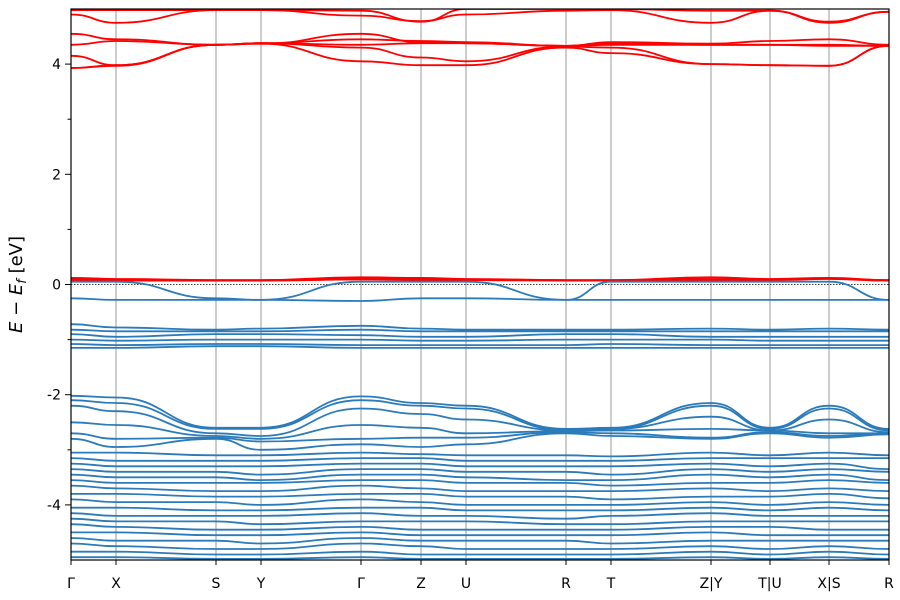 This screenshot has height=600, width=900. What do you see at coordinates (16, 308) in the screenshot?
I see `y-axis-label-main: E − E` at bounding box center [16, 308].